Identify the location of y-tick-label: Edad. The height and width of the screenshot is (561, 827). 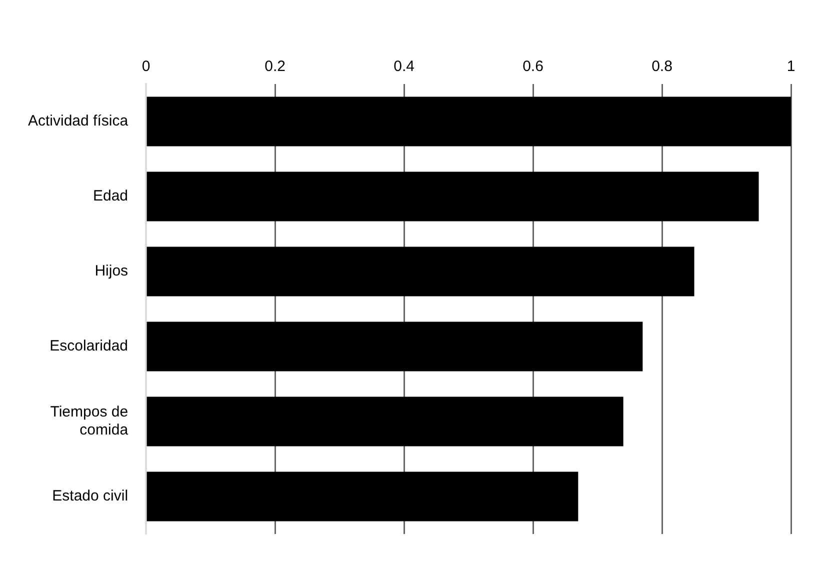
(110, 196).